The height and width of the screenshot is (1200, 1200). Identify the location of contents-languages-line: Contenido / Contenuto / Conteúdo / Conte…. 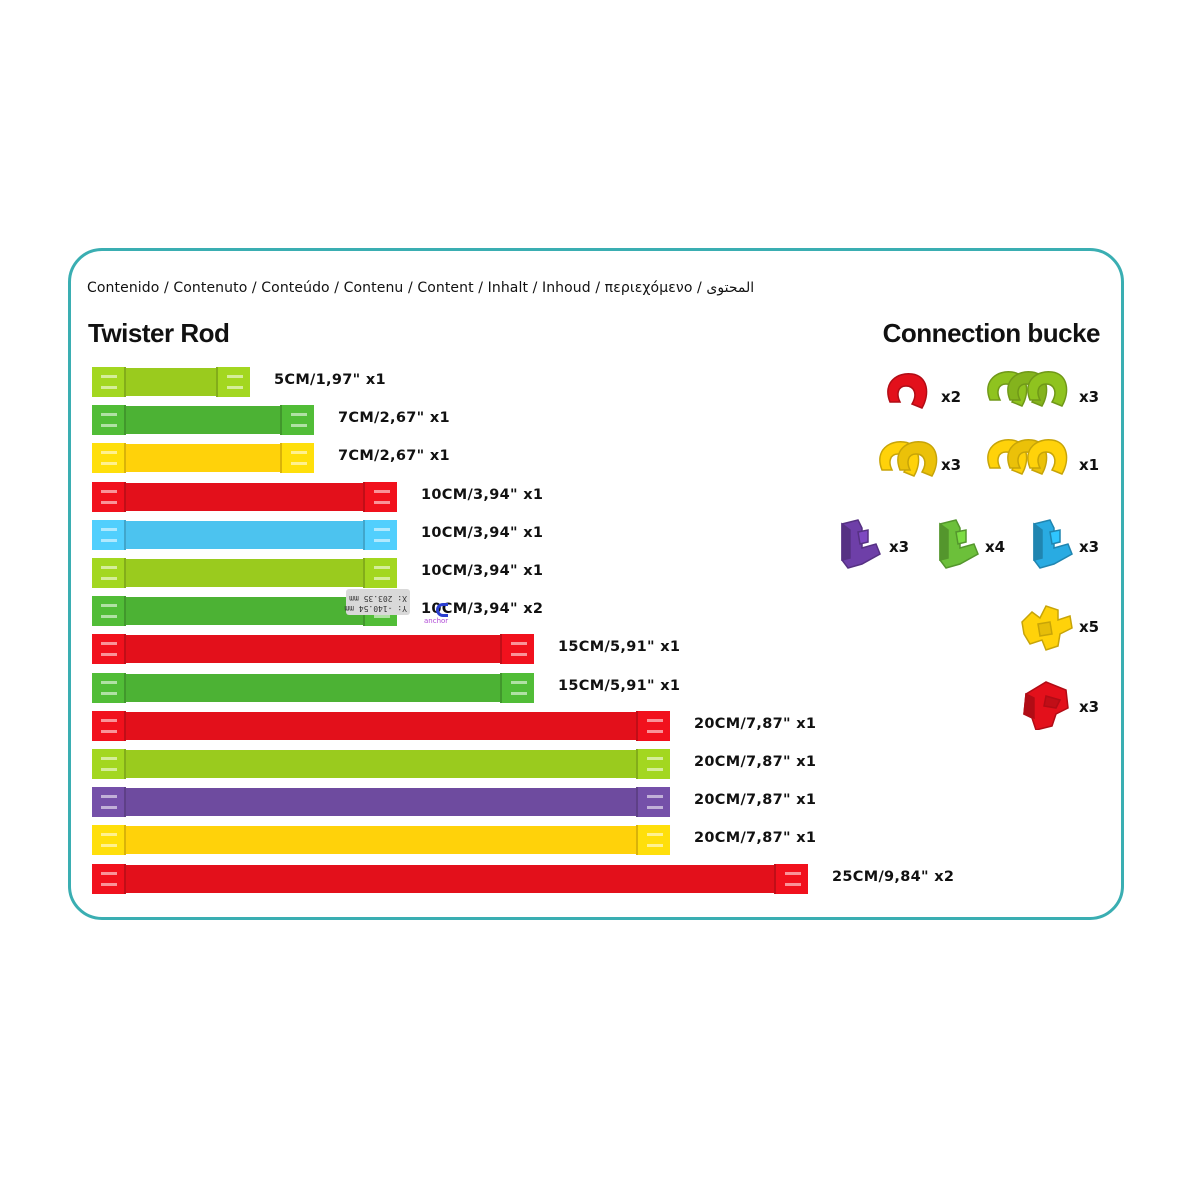
(421, 288).